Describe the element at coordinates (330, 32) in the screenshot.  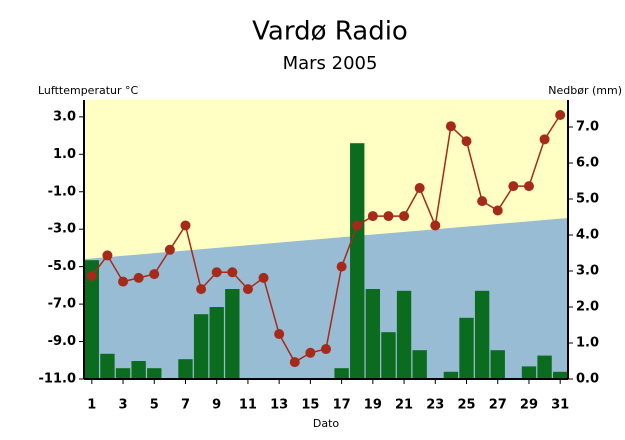
I see `chart-title: Vardø Radio` at that location.